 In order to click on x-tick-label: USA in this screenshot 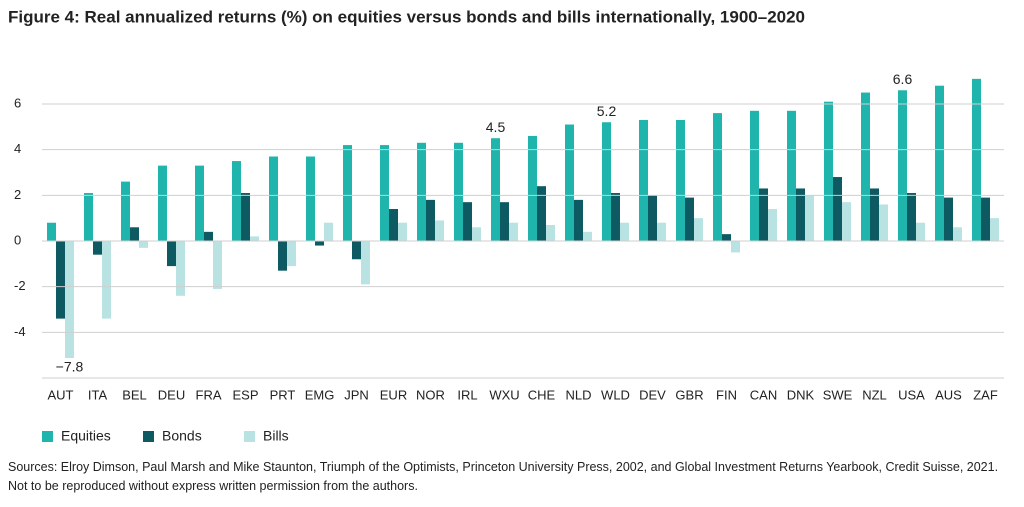, I will do `click(911, 394)`.